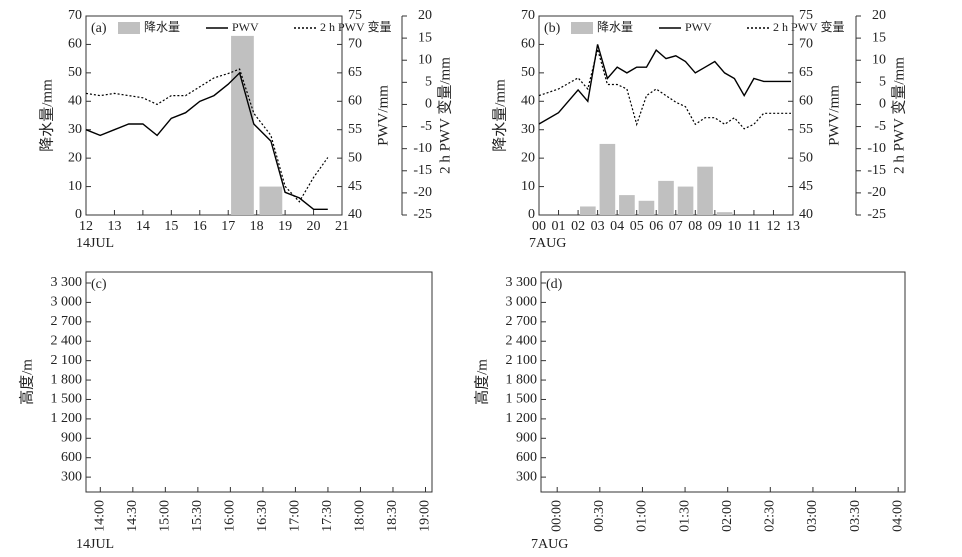 Image resolution: width=962 pixels, height=557 pixels. What do you see at coordinates (295, 516) in the screenshot?
I see `x-tick-label: 17:00` at bounding box center [295, 516].